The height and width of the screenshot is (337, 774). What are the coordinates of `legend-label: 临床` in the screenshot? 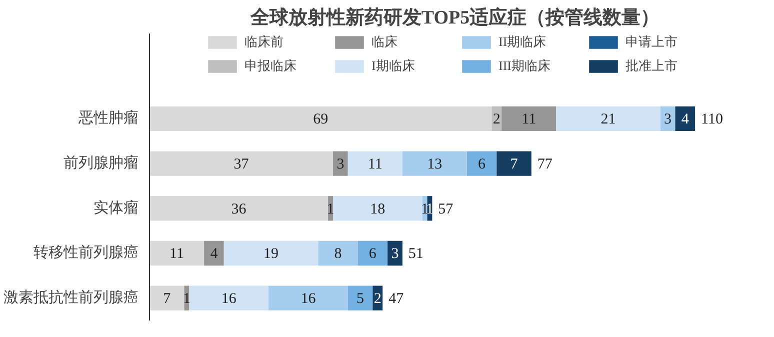 It's located at (385, 42).